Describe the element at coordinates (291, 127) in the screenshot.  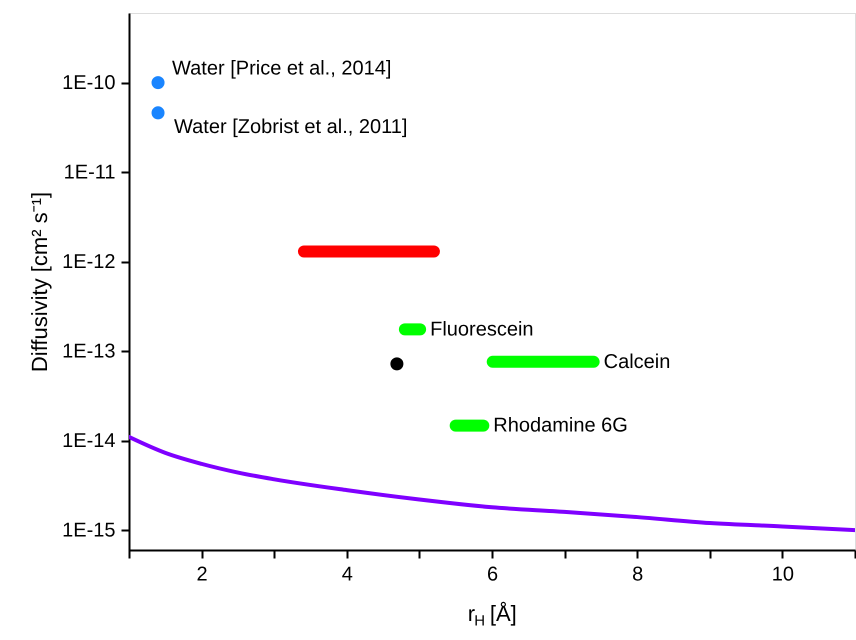
I see `series-label: Water [Zobrist et al., 2011]` at that location.